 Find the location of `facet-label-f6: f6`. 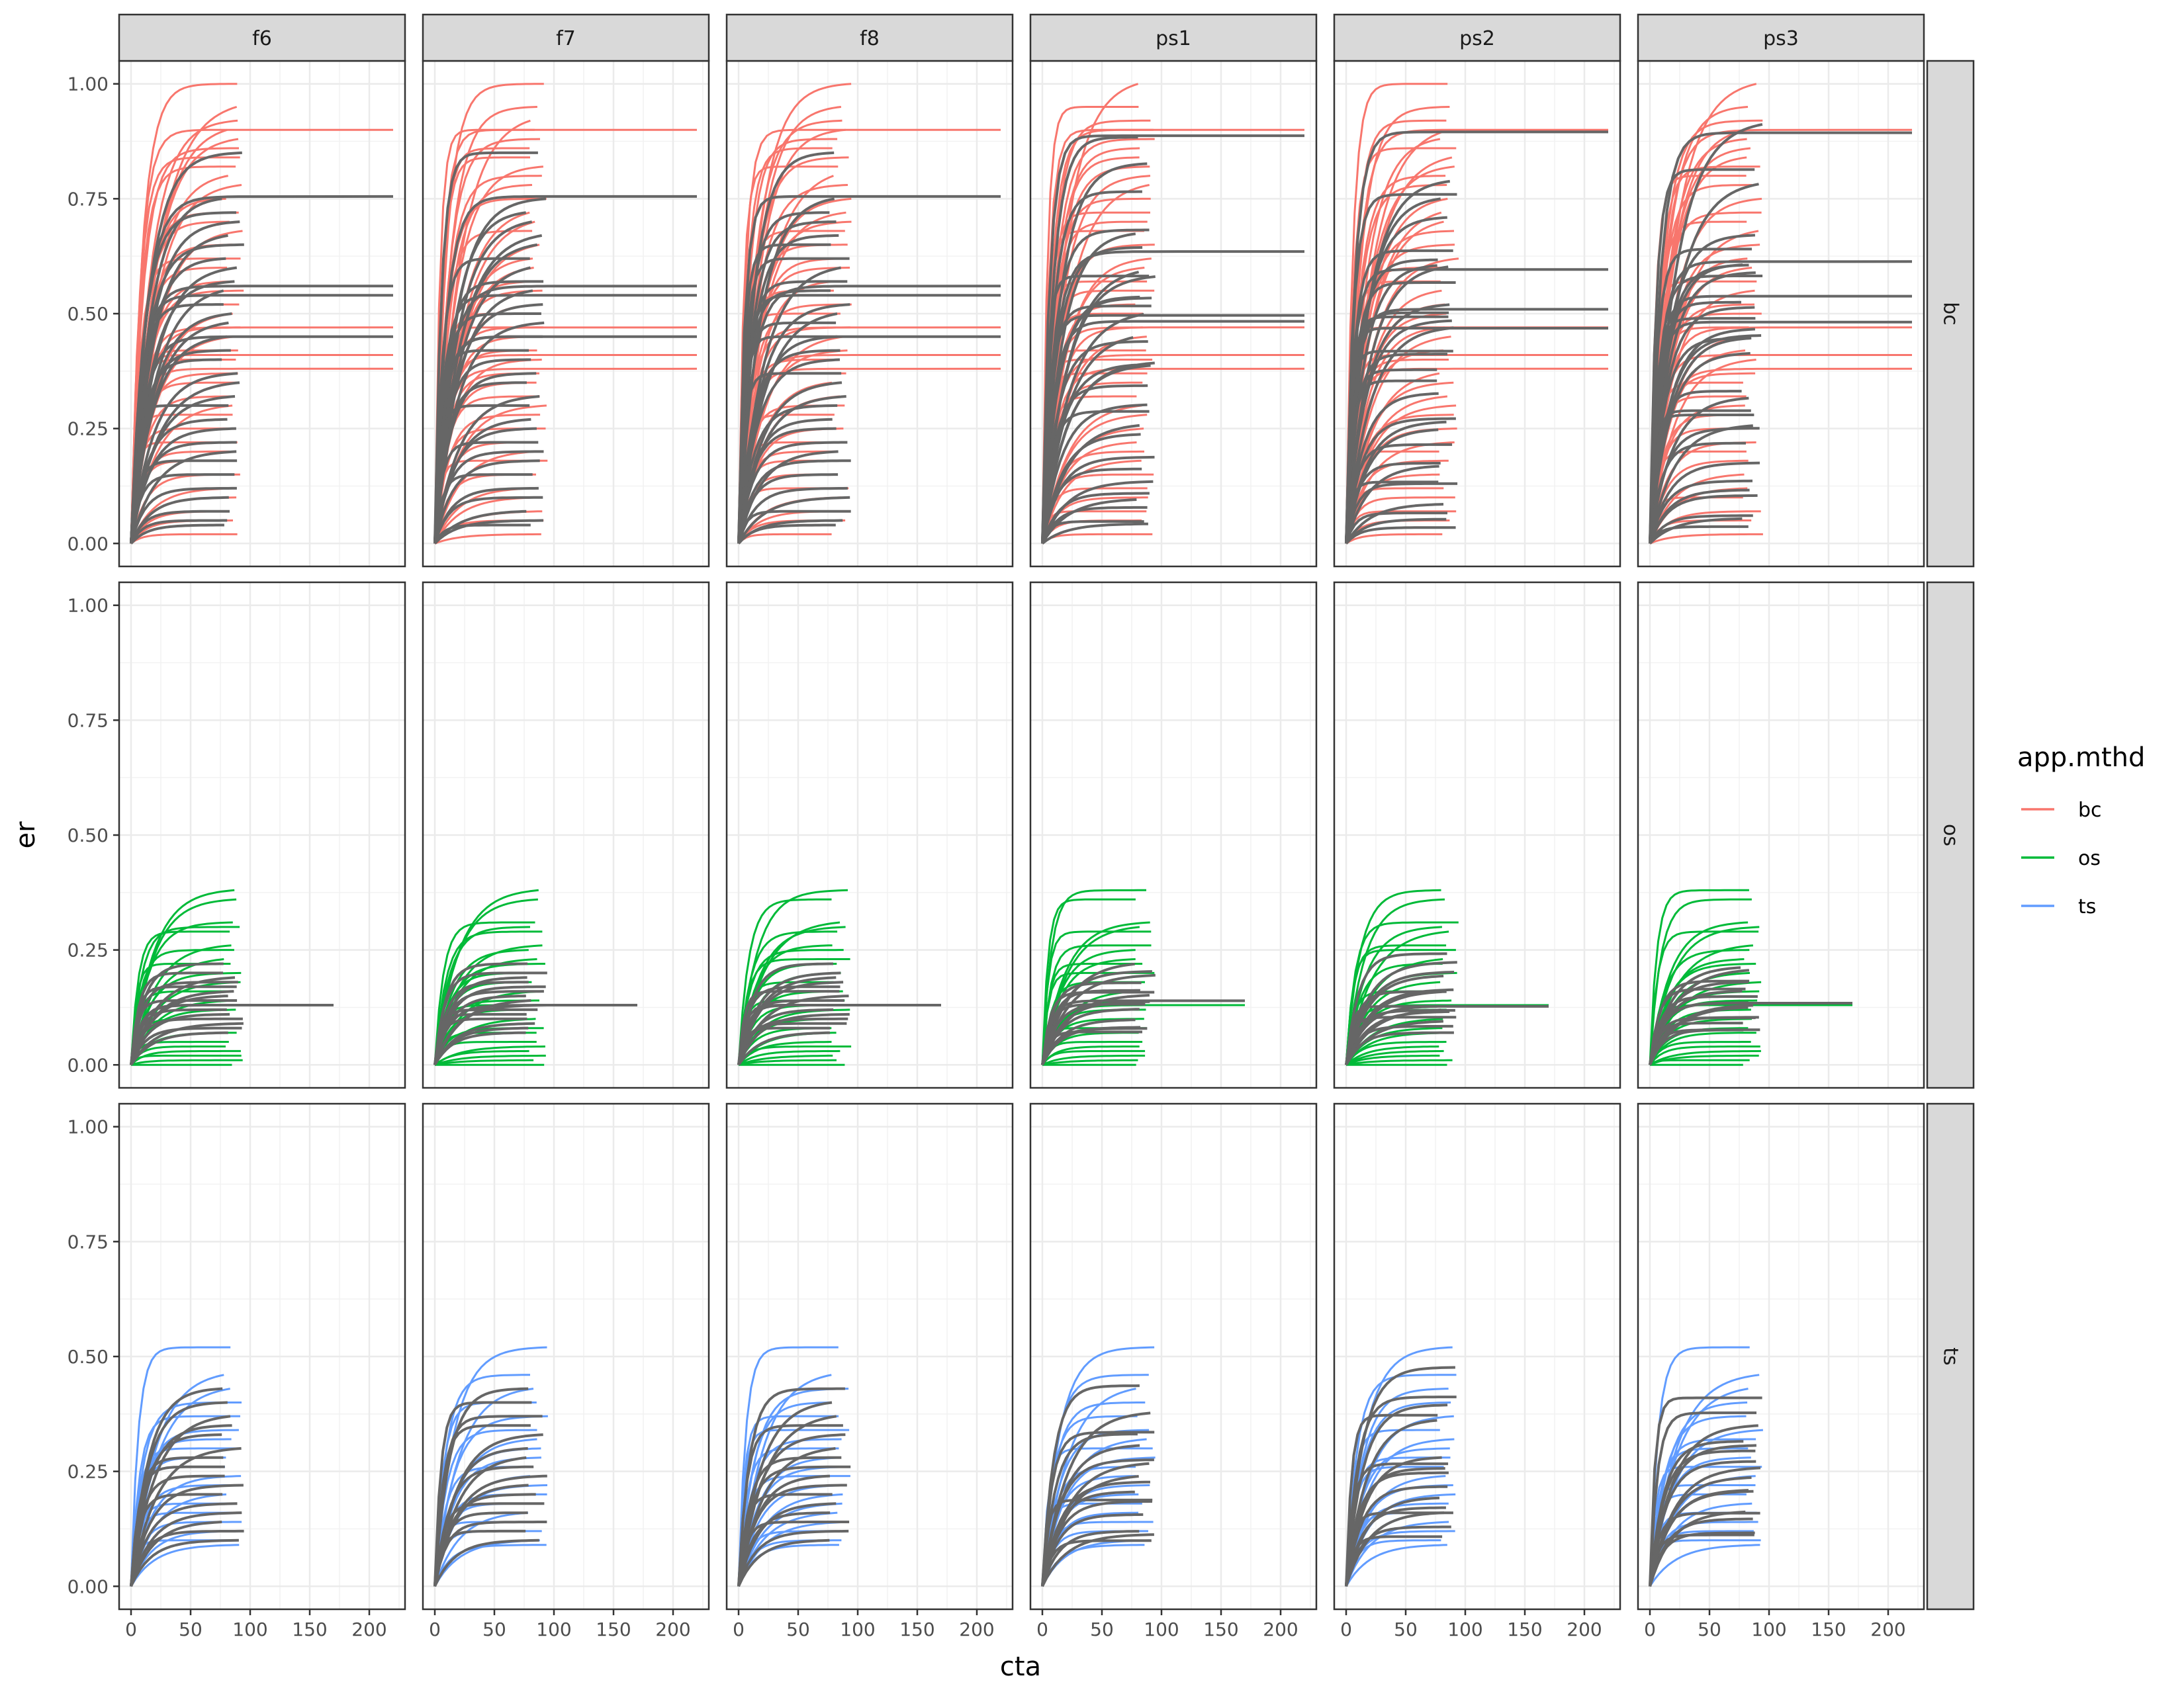

facet-label-f6: f6 is located at coordinates (262, 38).